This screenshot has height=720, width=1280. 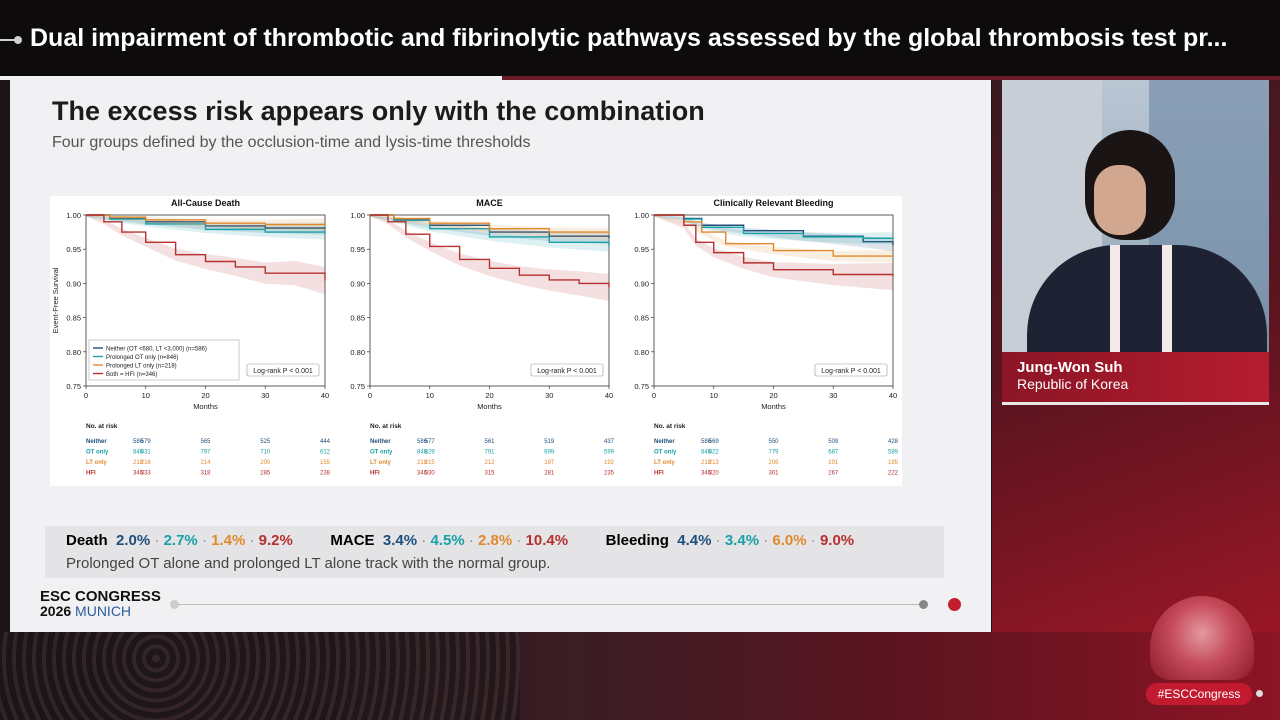 What do you see at coordinates (447, 540) in the screenshot?
I see `mace-ot: 4.5%` at bounding box center [447, 540].